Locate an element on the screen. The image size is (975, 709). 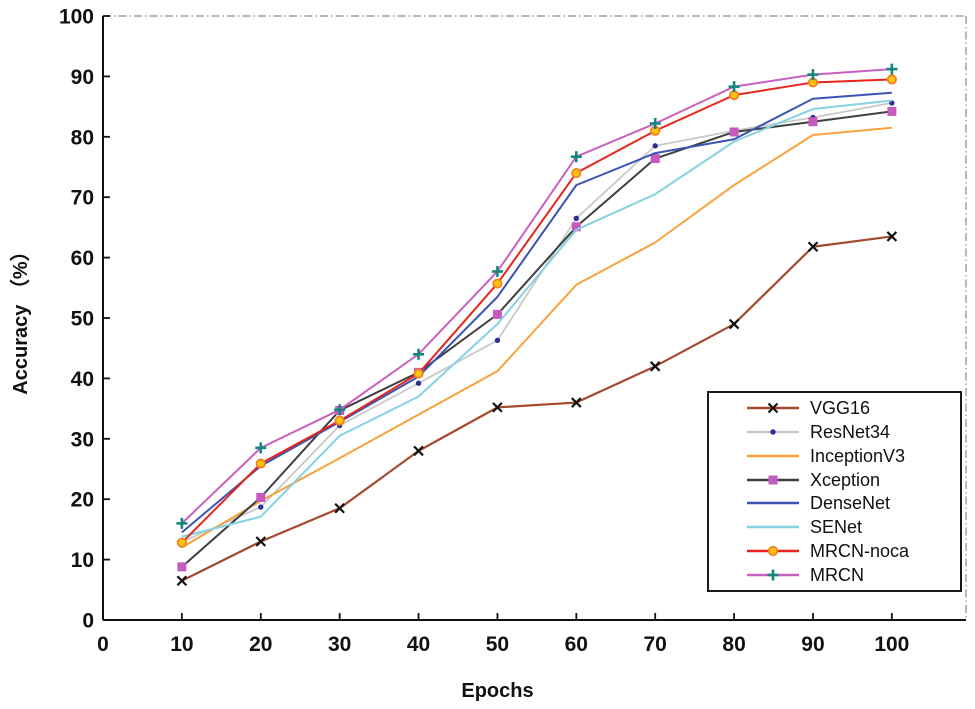
legend-label: VGG16 is located at coordinates (840, 407).